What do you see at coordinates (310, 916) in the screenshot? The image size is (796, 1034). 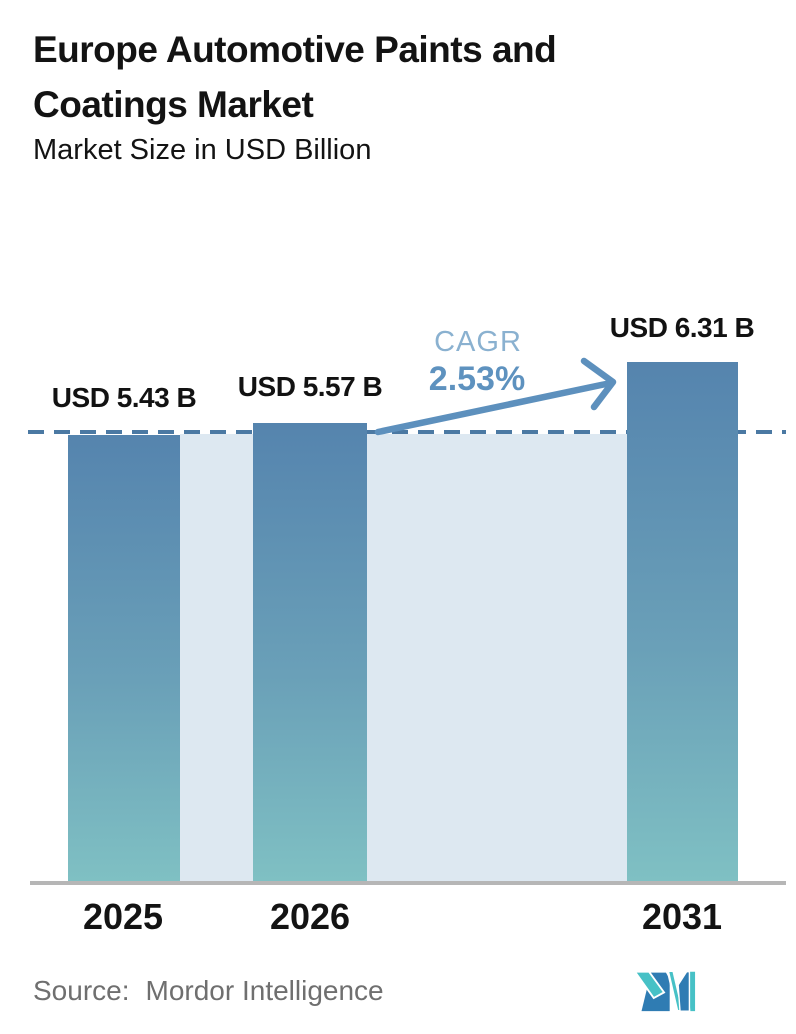 I see `x-tick-2026: 2026` at bounding box center [310, 916].